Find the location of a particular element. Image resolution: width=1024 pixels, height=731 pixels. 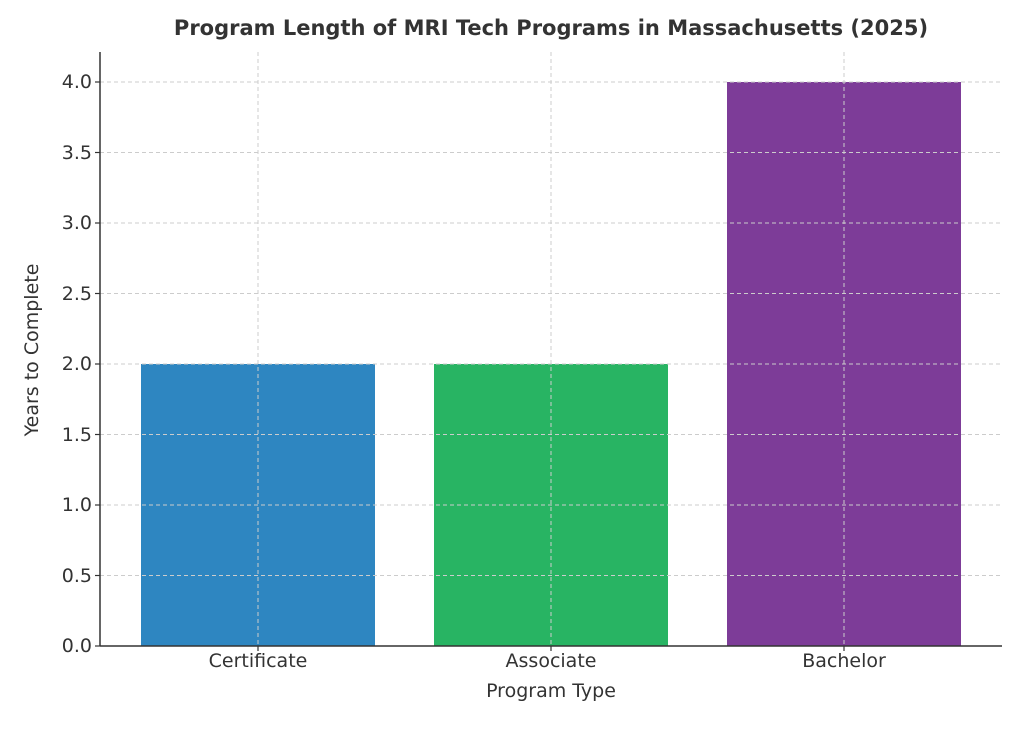

y-tick-label: 2.5 is located at coordinates (76, 293).